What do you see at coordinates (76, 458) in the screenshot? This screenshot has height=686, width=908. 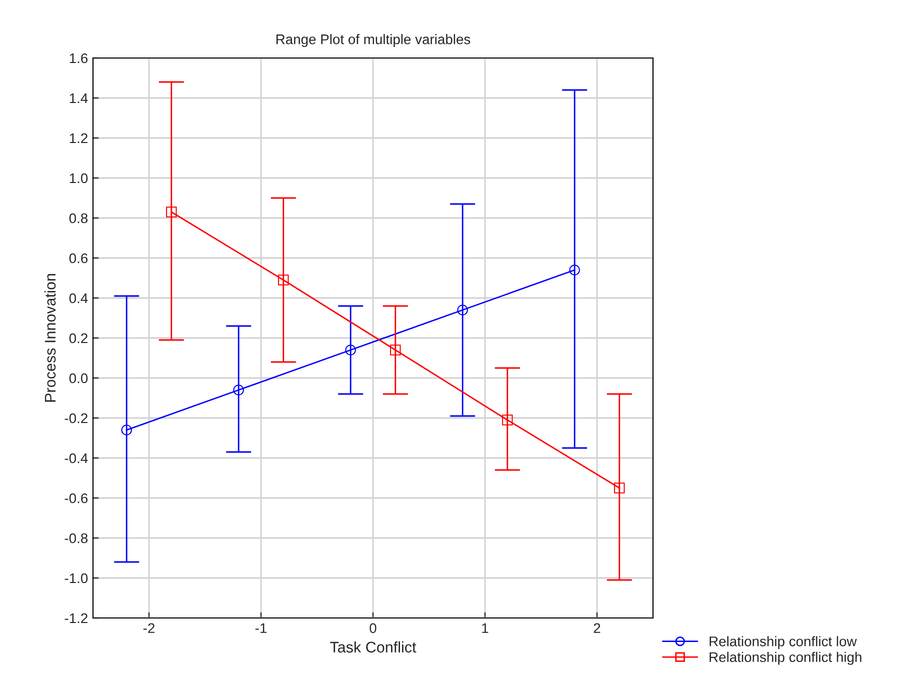 I see `y-tick-label: -0.4` at bounding box center [76, 458].